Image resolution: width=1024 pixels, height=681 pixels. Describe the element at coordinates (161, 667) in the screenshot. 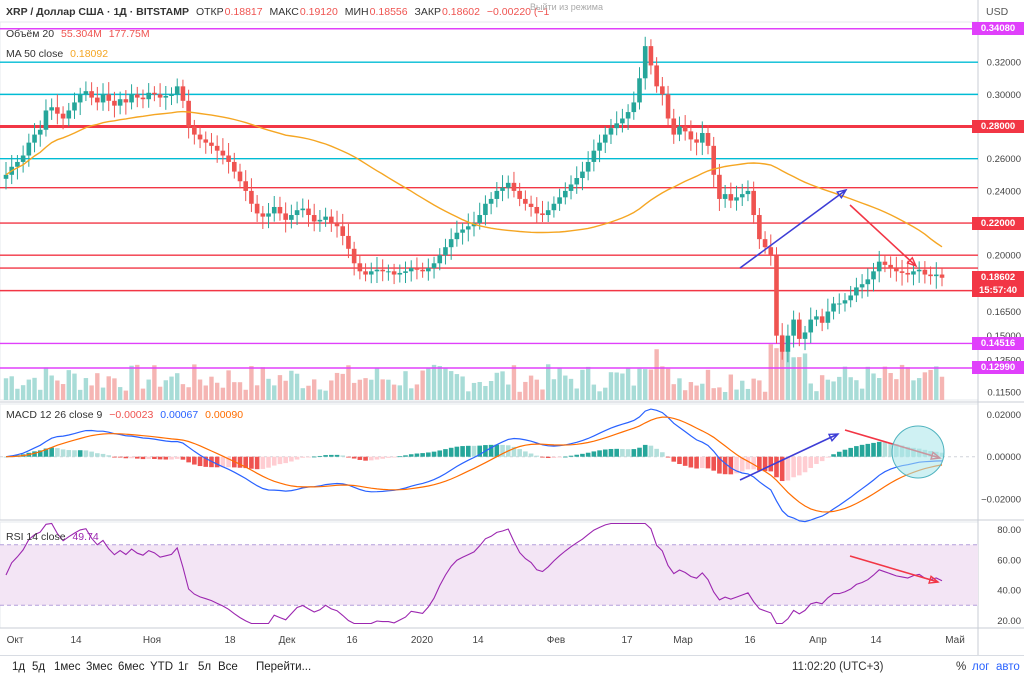

I see `timeframe-5: YTD` at that location.